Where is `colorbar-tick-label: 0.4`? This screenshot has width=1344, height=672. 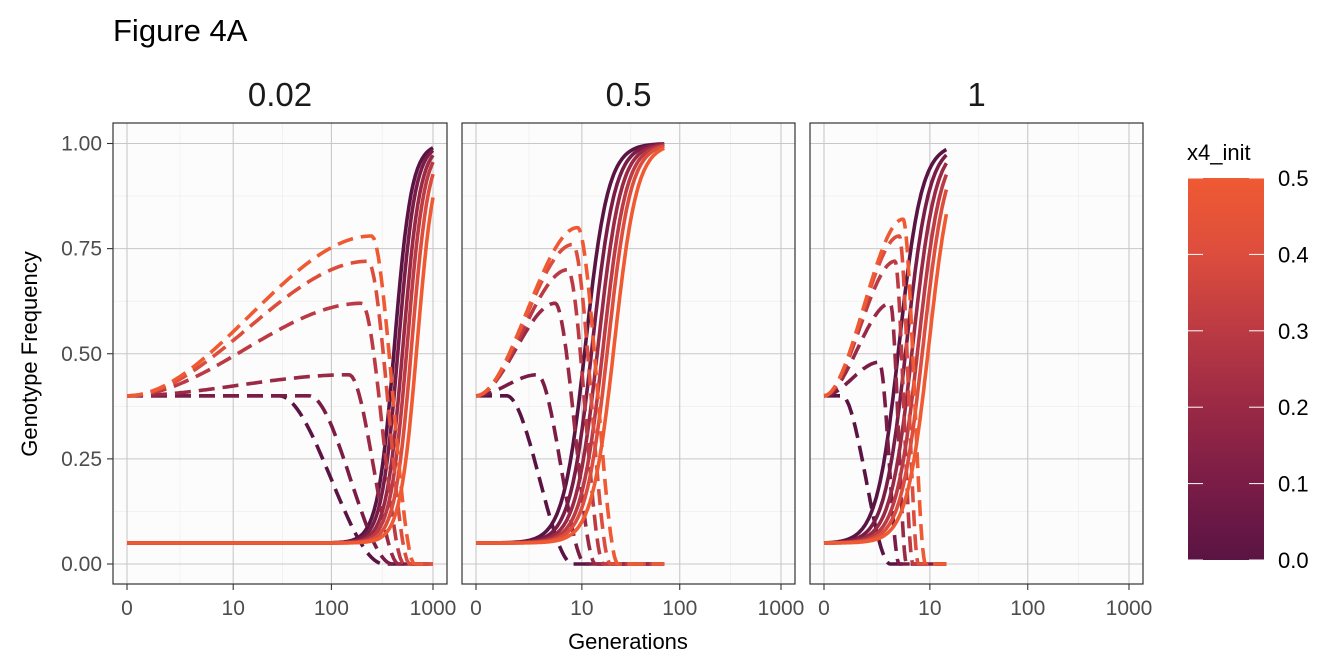 colorbar-tick-label: 0.4 is located at coordinates (1293, 254).